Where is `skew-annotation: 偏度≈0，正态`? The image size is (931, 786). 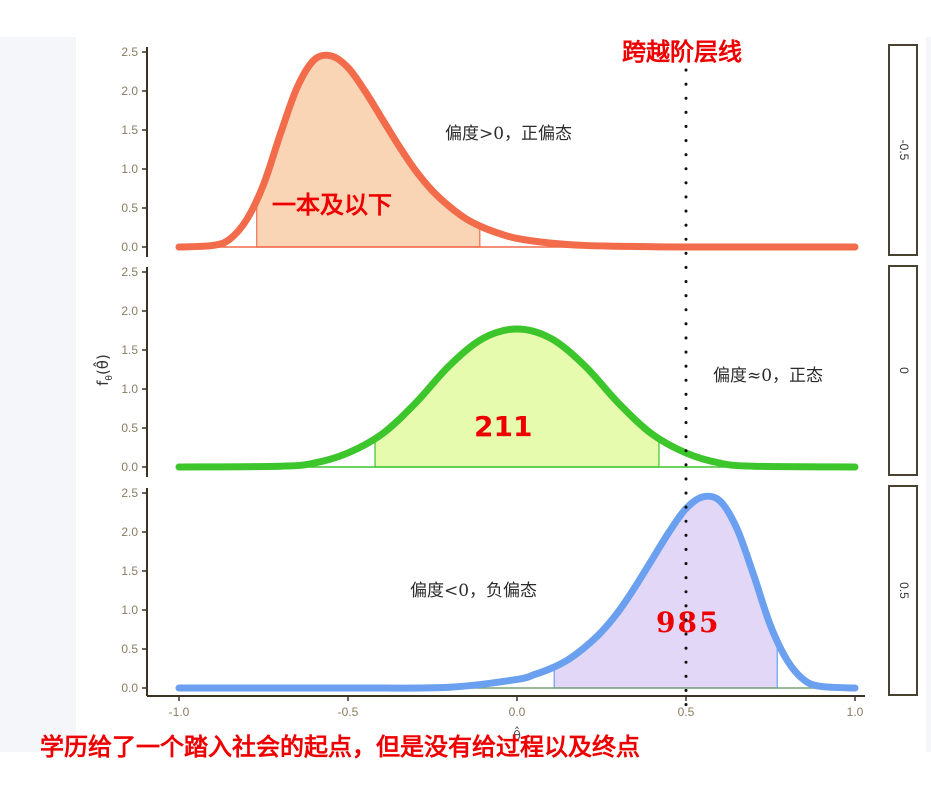 skew-annotation: 偏度≈0，正态 is located at coordinates (768, 376).